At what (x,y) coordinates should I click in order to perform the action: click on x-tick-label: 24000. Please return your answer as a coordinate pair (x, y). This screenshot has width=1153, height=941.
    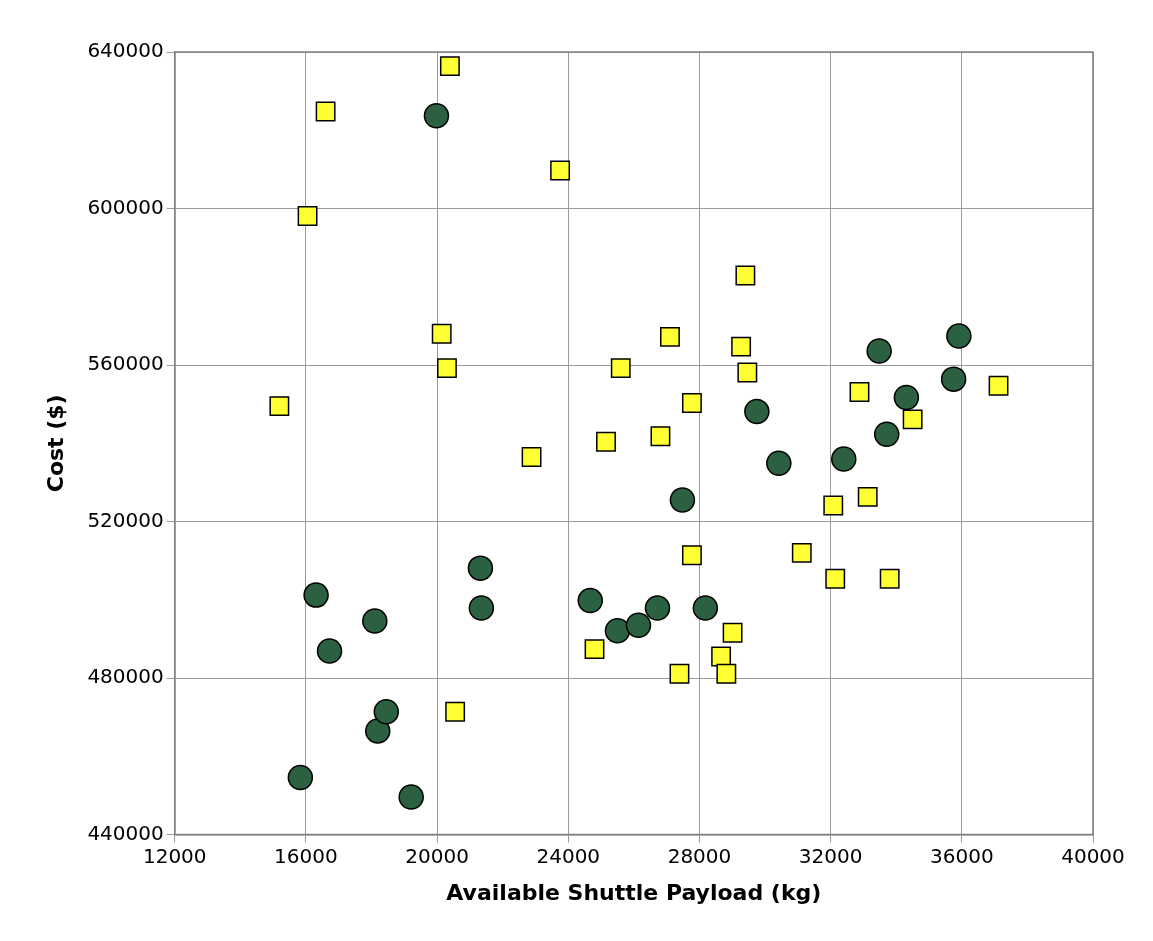
    Looking at the image, I should click on (568, 855).